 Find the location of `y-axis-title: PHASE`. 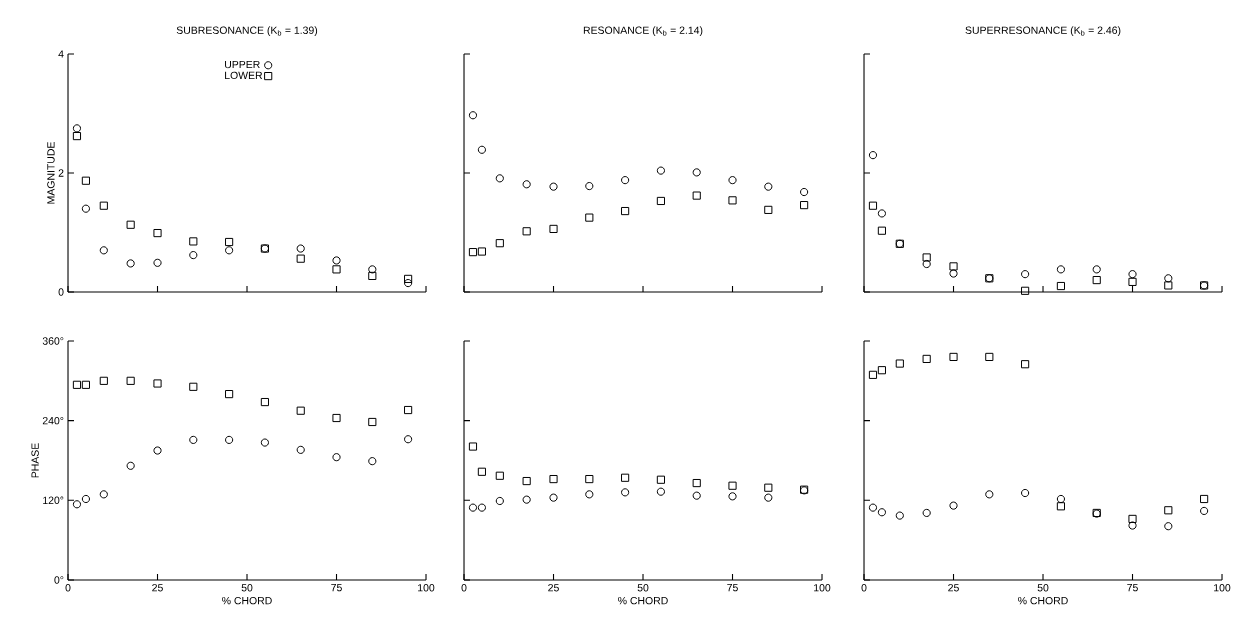

y-axis-title: PHASE is located at coordinates (35, 460).